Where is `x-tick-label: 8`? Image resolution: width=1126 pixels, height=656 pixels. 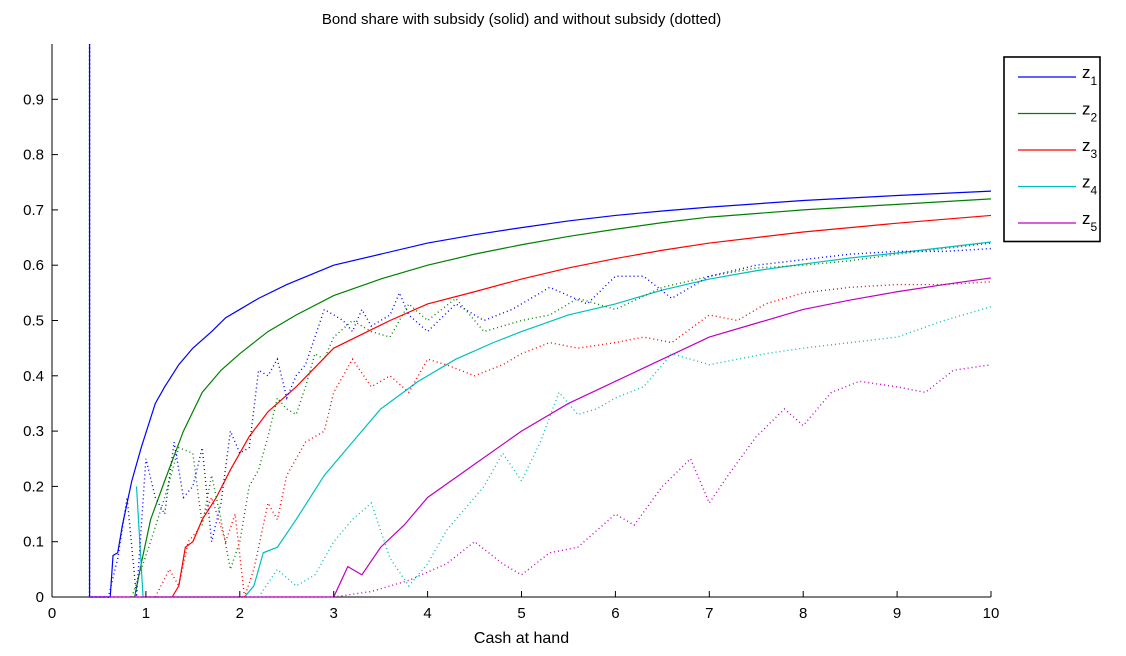 x-tick-label: 8 is located at coordinates (803, 613).